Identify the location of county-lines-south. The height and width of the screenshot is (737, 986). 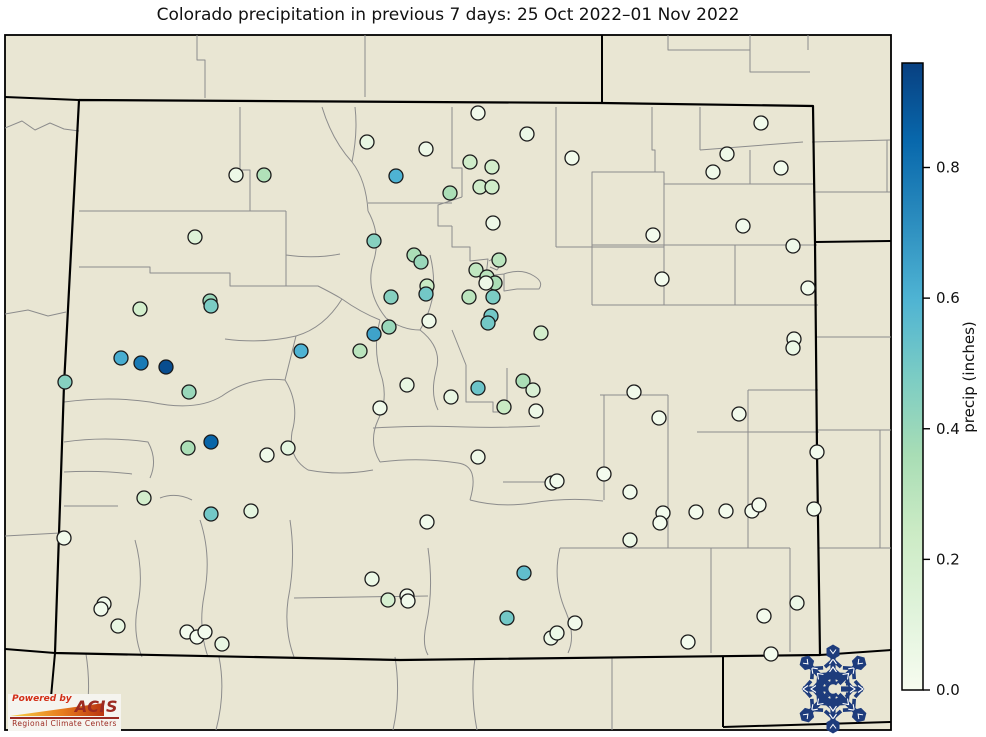
(353, 569).